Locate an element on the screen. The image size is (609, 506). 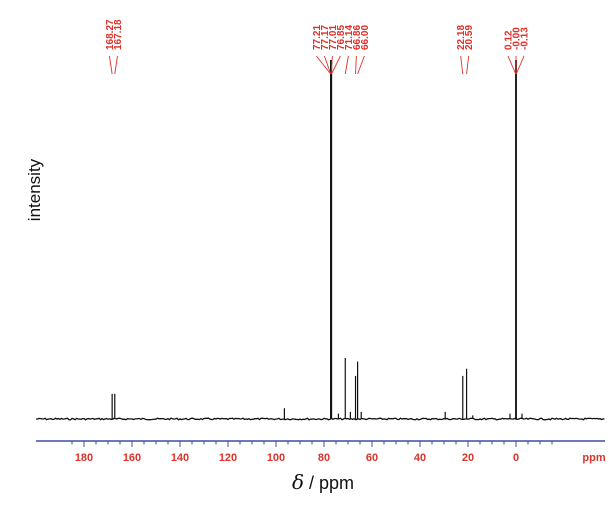
x-tick-label: 0 is located at coordinates (516, 458).